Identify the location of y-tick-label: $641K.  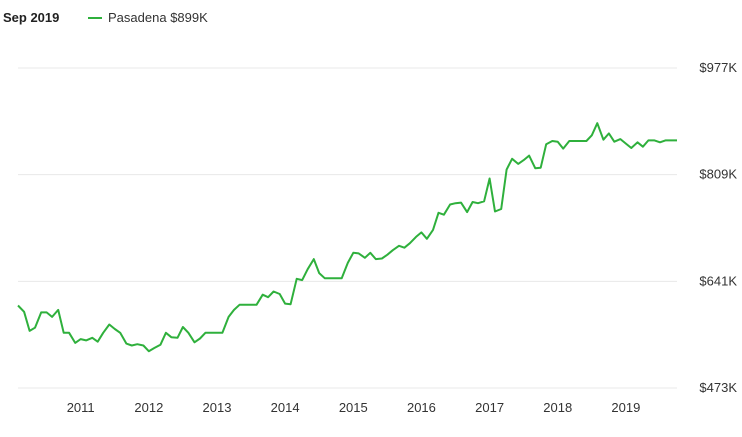
(718, 280).